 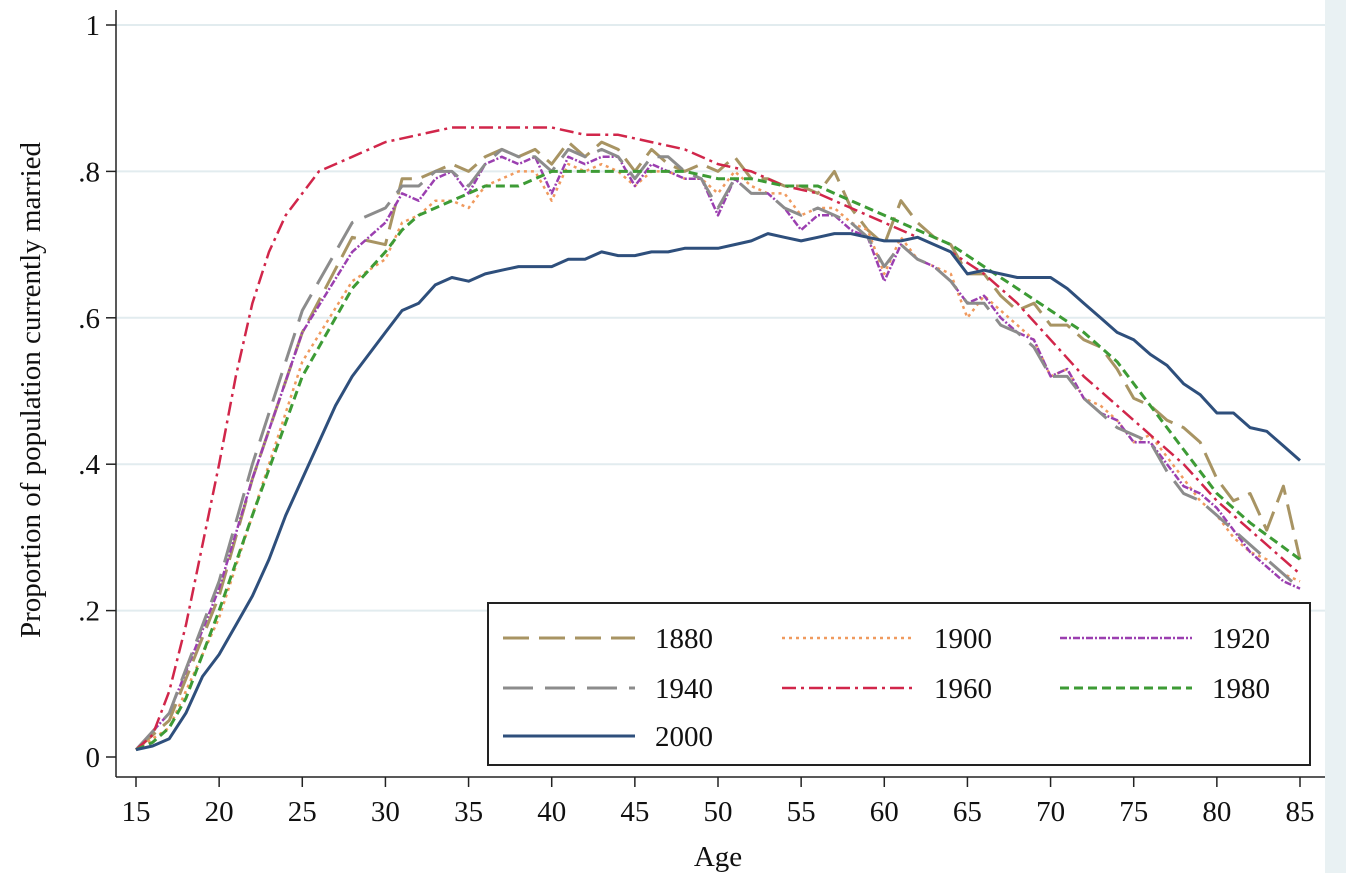 What do you see at coordinates (93, 26) in the screenshot?
I see `y-tick-label-5: 1` at bounding box center [93, 26].